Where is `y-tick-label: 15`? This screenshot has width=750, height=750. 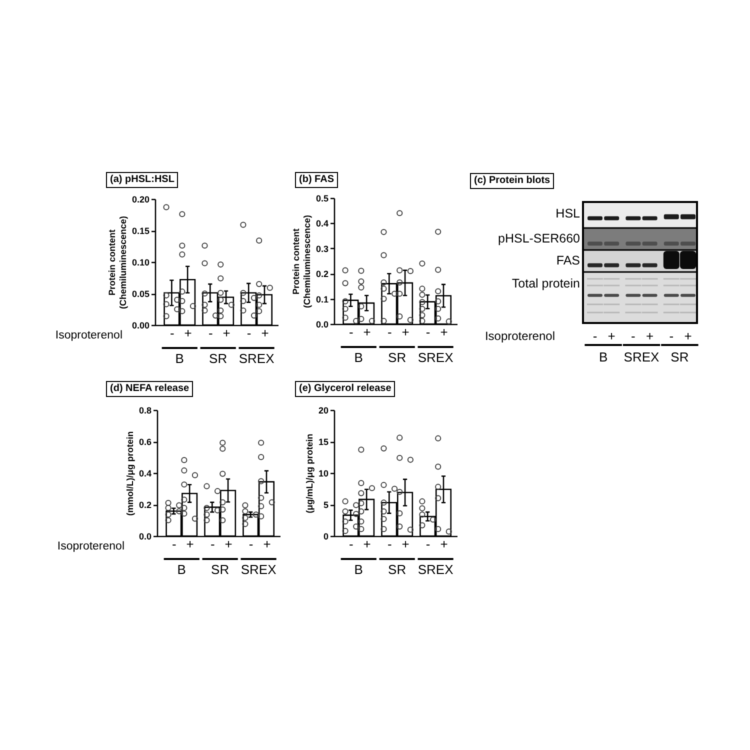
y-tick-label: 15 is located at coordinates (323, 442).